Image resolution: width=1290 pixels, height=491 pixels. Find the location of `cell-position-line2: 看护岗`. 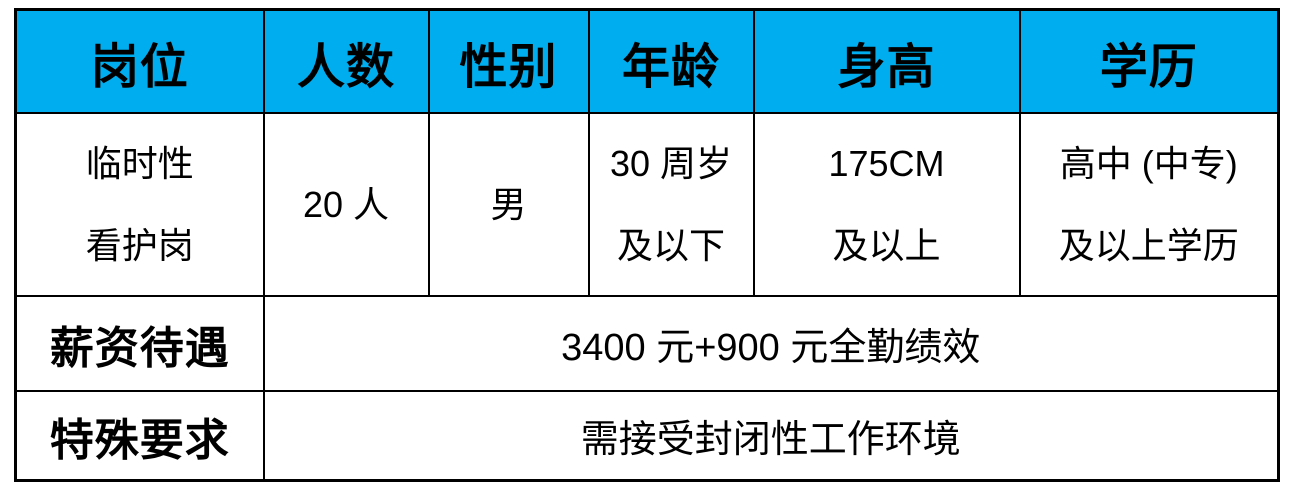

cell-position-line2: 看护岗 is located at coordinates (139, 245).